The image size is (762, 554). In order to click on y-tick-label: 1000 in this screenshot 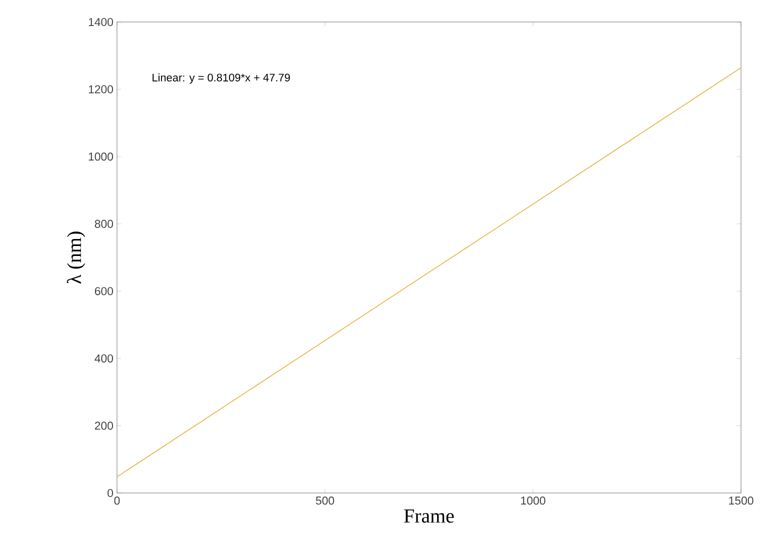, I will do `click(101, 156)`.